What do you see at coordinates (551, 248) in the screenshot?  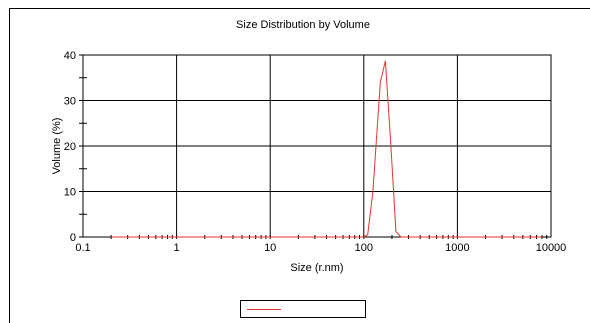 I see `x-tick-label: 10000` at bounding box center [551, 248].